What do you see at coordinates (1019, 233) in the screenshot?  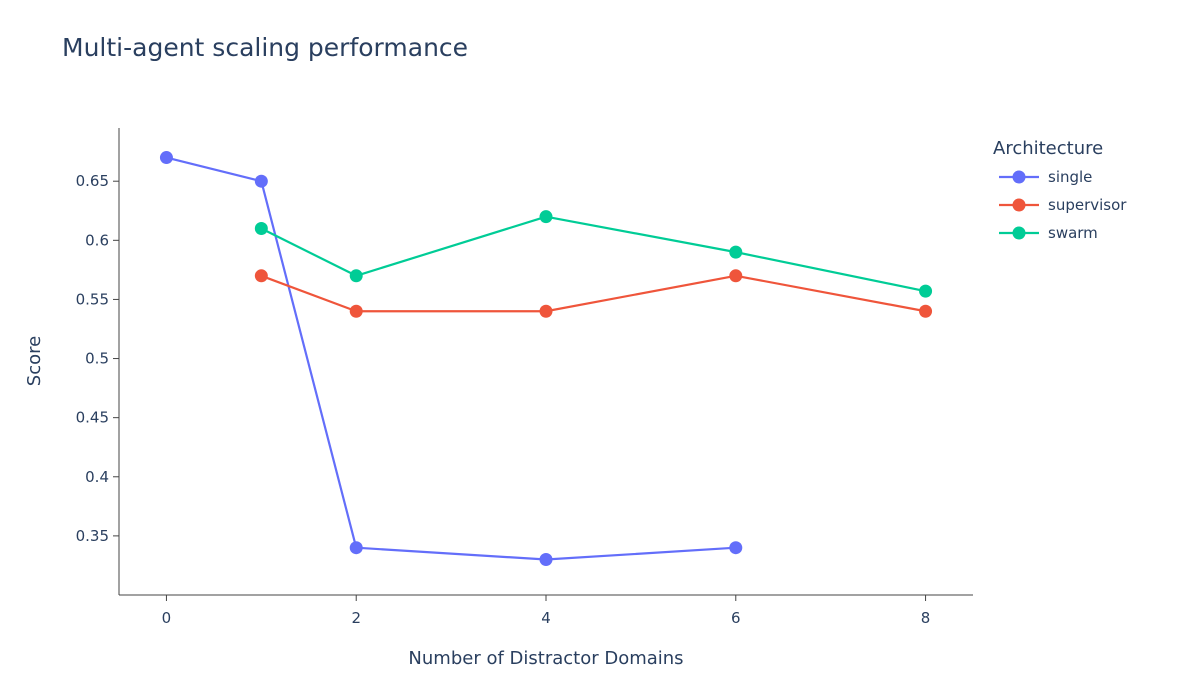 I see `legend-marker-swarm` at bounding box center [1019, 233].